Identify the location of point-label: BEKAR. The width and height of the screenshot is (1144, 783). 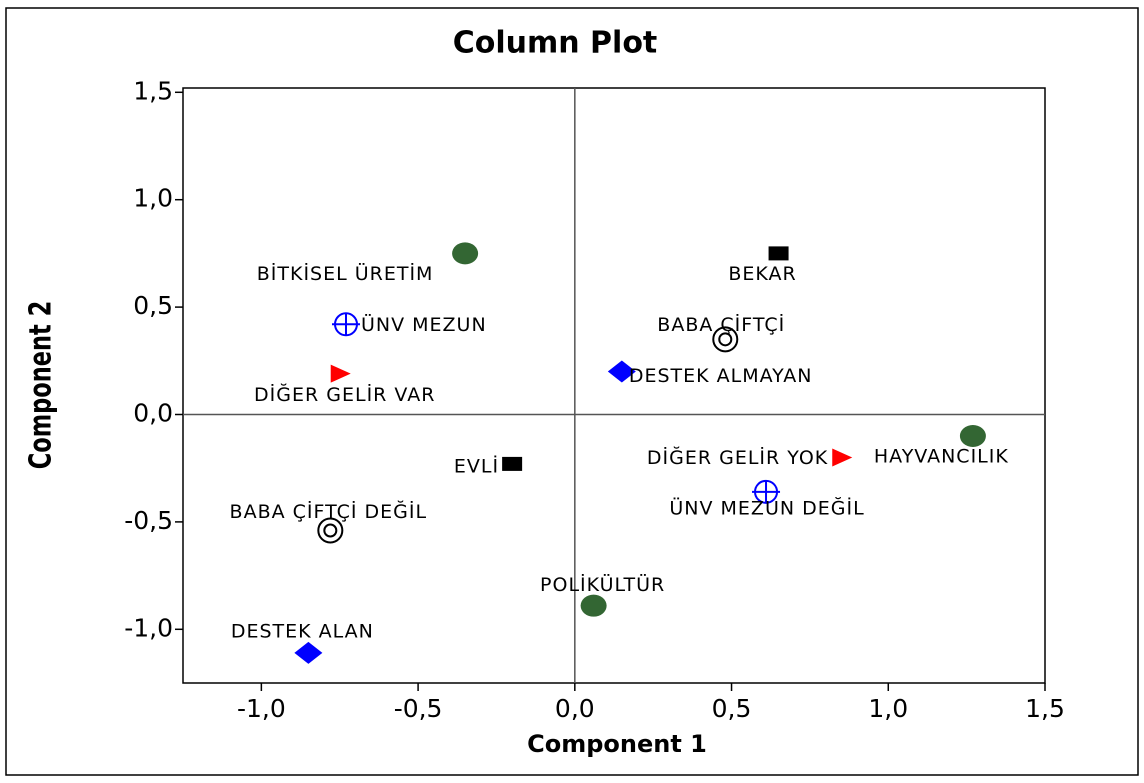
(762, 274).